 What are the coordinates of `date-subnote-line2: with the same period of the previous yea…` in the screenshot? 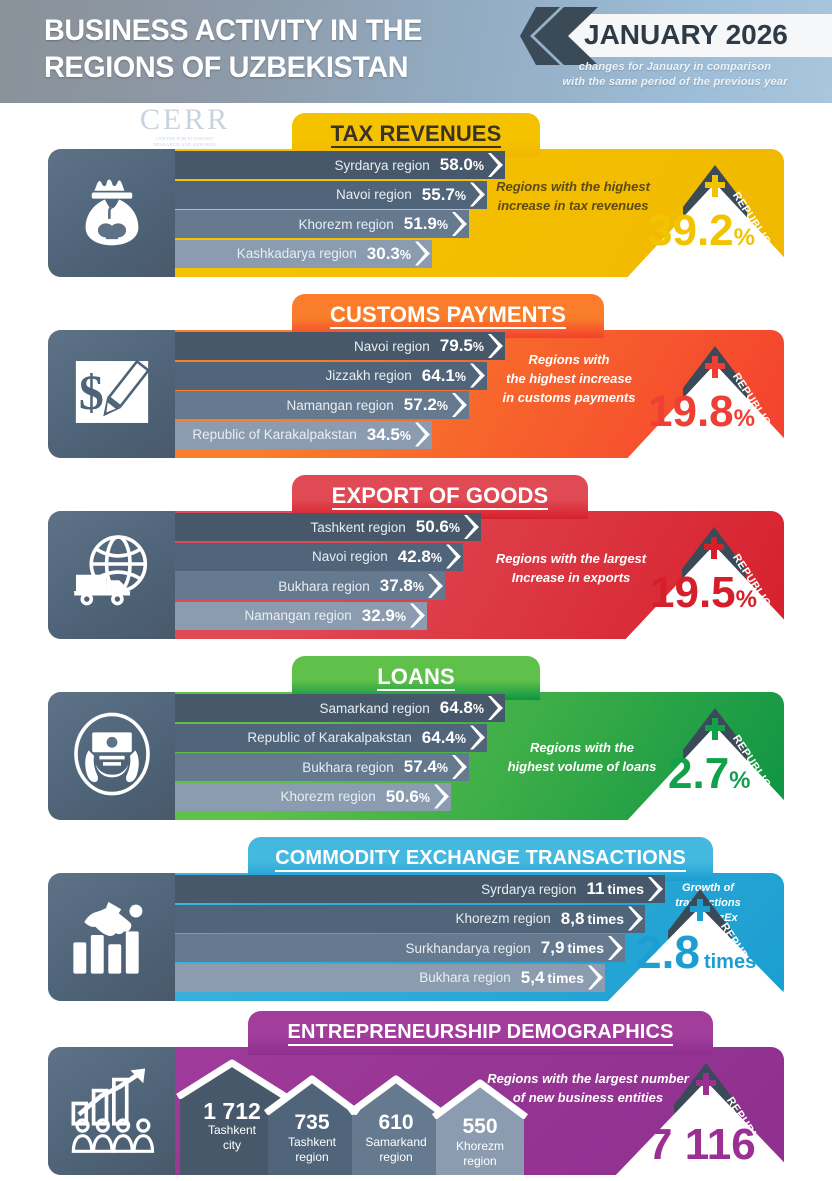 It's located at (675, 82).